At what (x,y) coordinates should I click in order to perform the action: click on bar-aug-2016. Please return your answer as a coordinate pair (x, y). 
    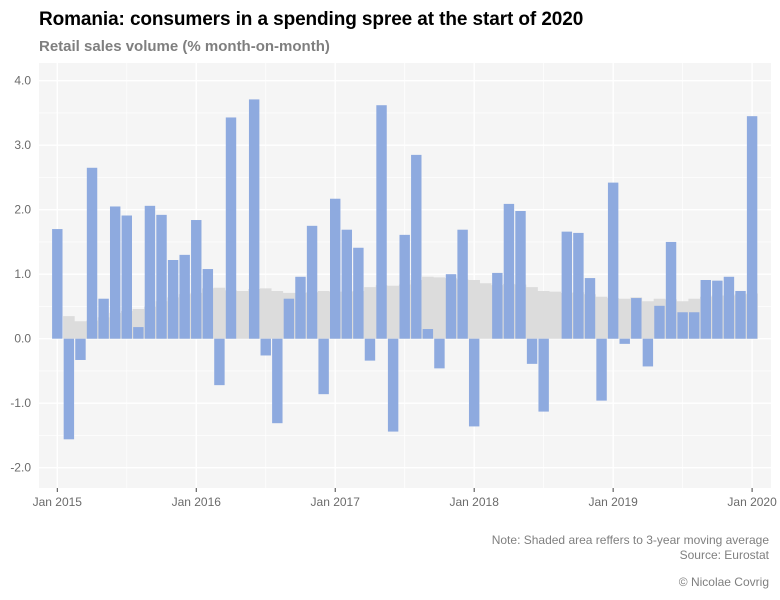
    Looking at the image, I should click on (277, 381).